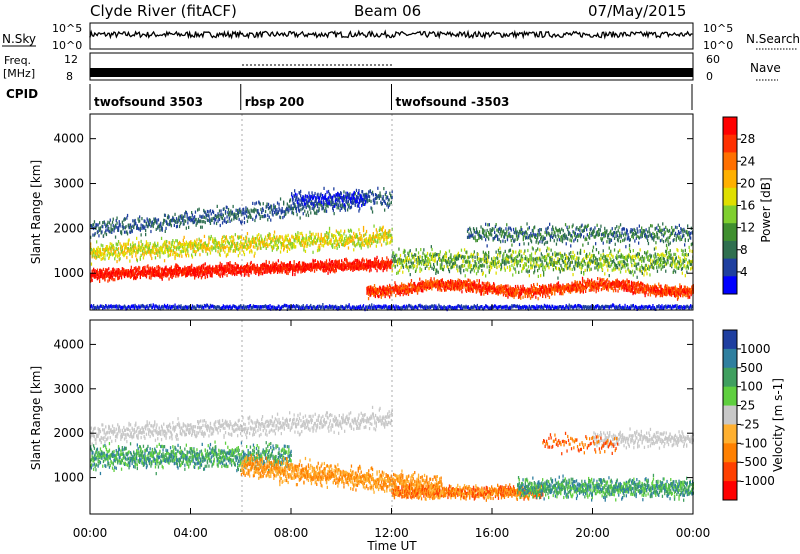  I want to click on freq-label-2: [MHz], so click(19, 73).